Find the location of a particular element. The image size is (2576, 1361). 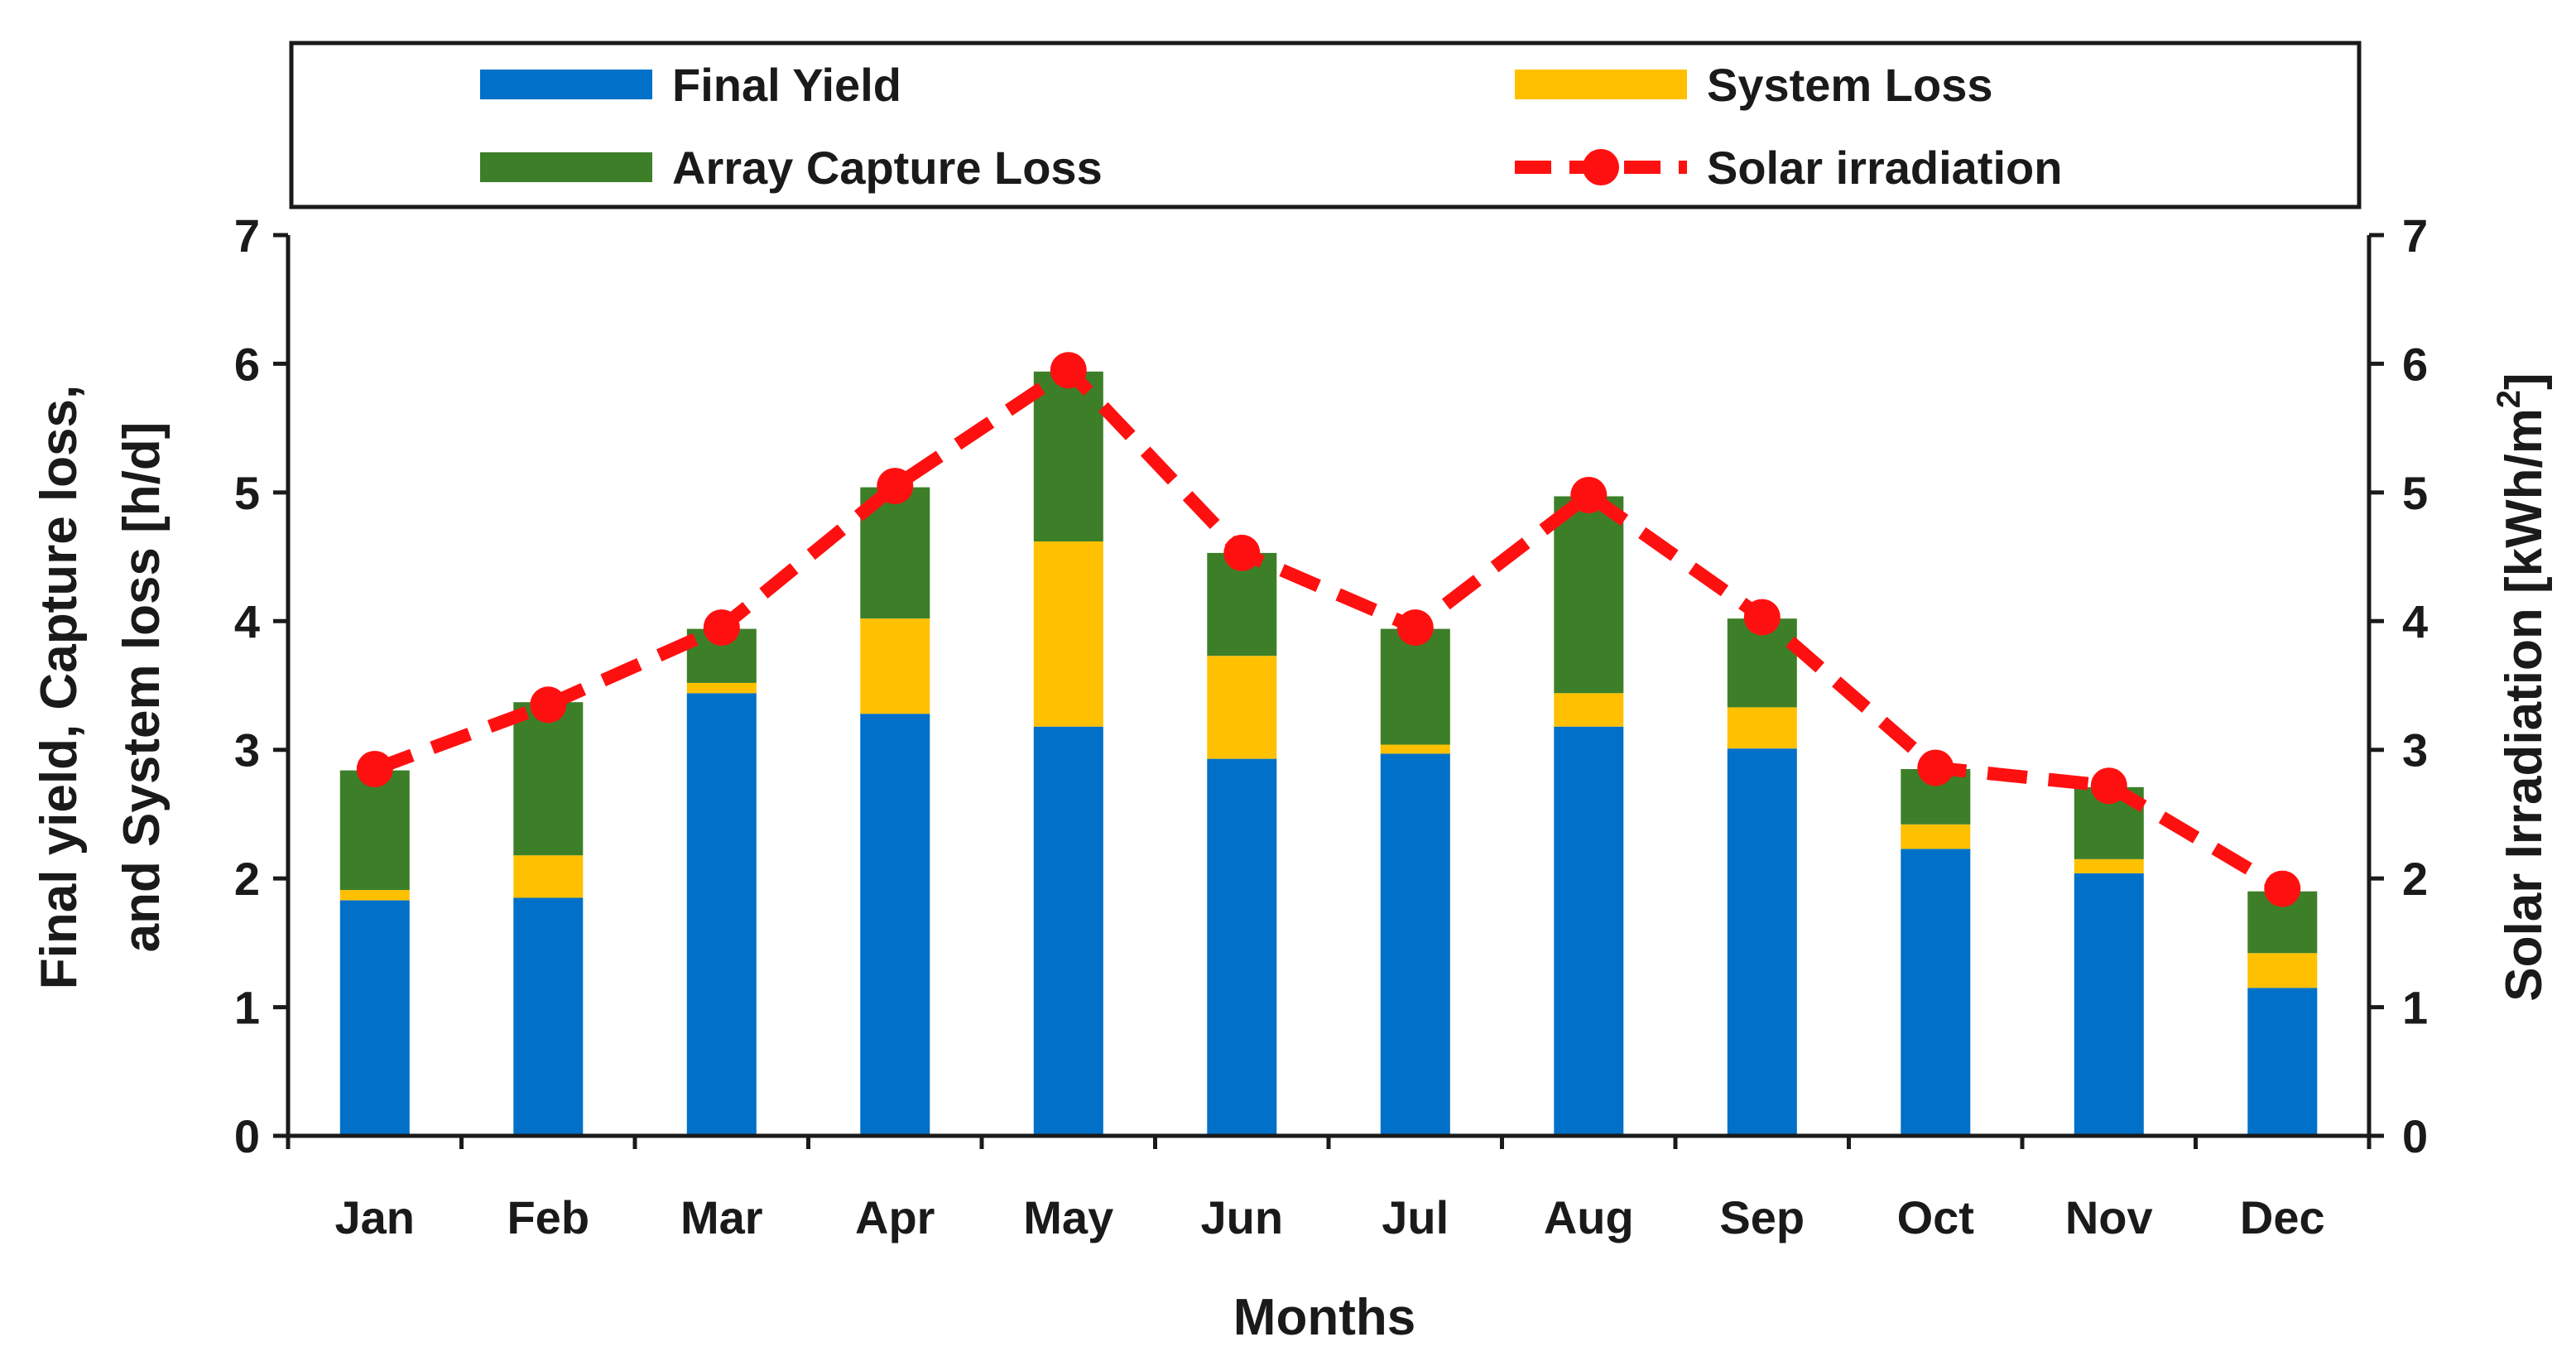

legend-swatch-array-capture-loss is located at coordinates (566, 167).